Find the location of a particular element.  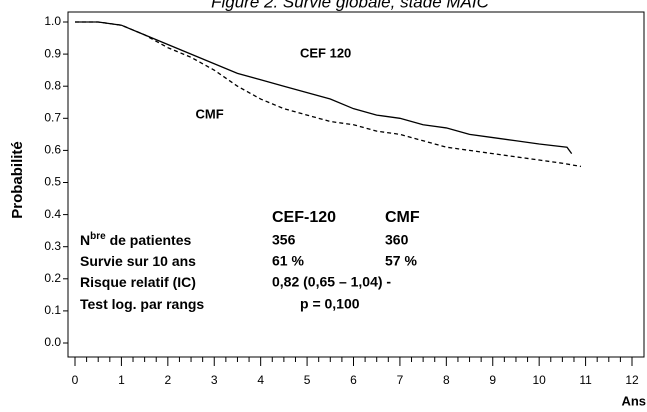

x-tick-label: 10 is located at coordinates (539, 380).